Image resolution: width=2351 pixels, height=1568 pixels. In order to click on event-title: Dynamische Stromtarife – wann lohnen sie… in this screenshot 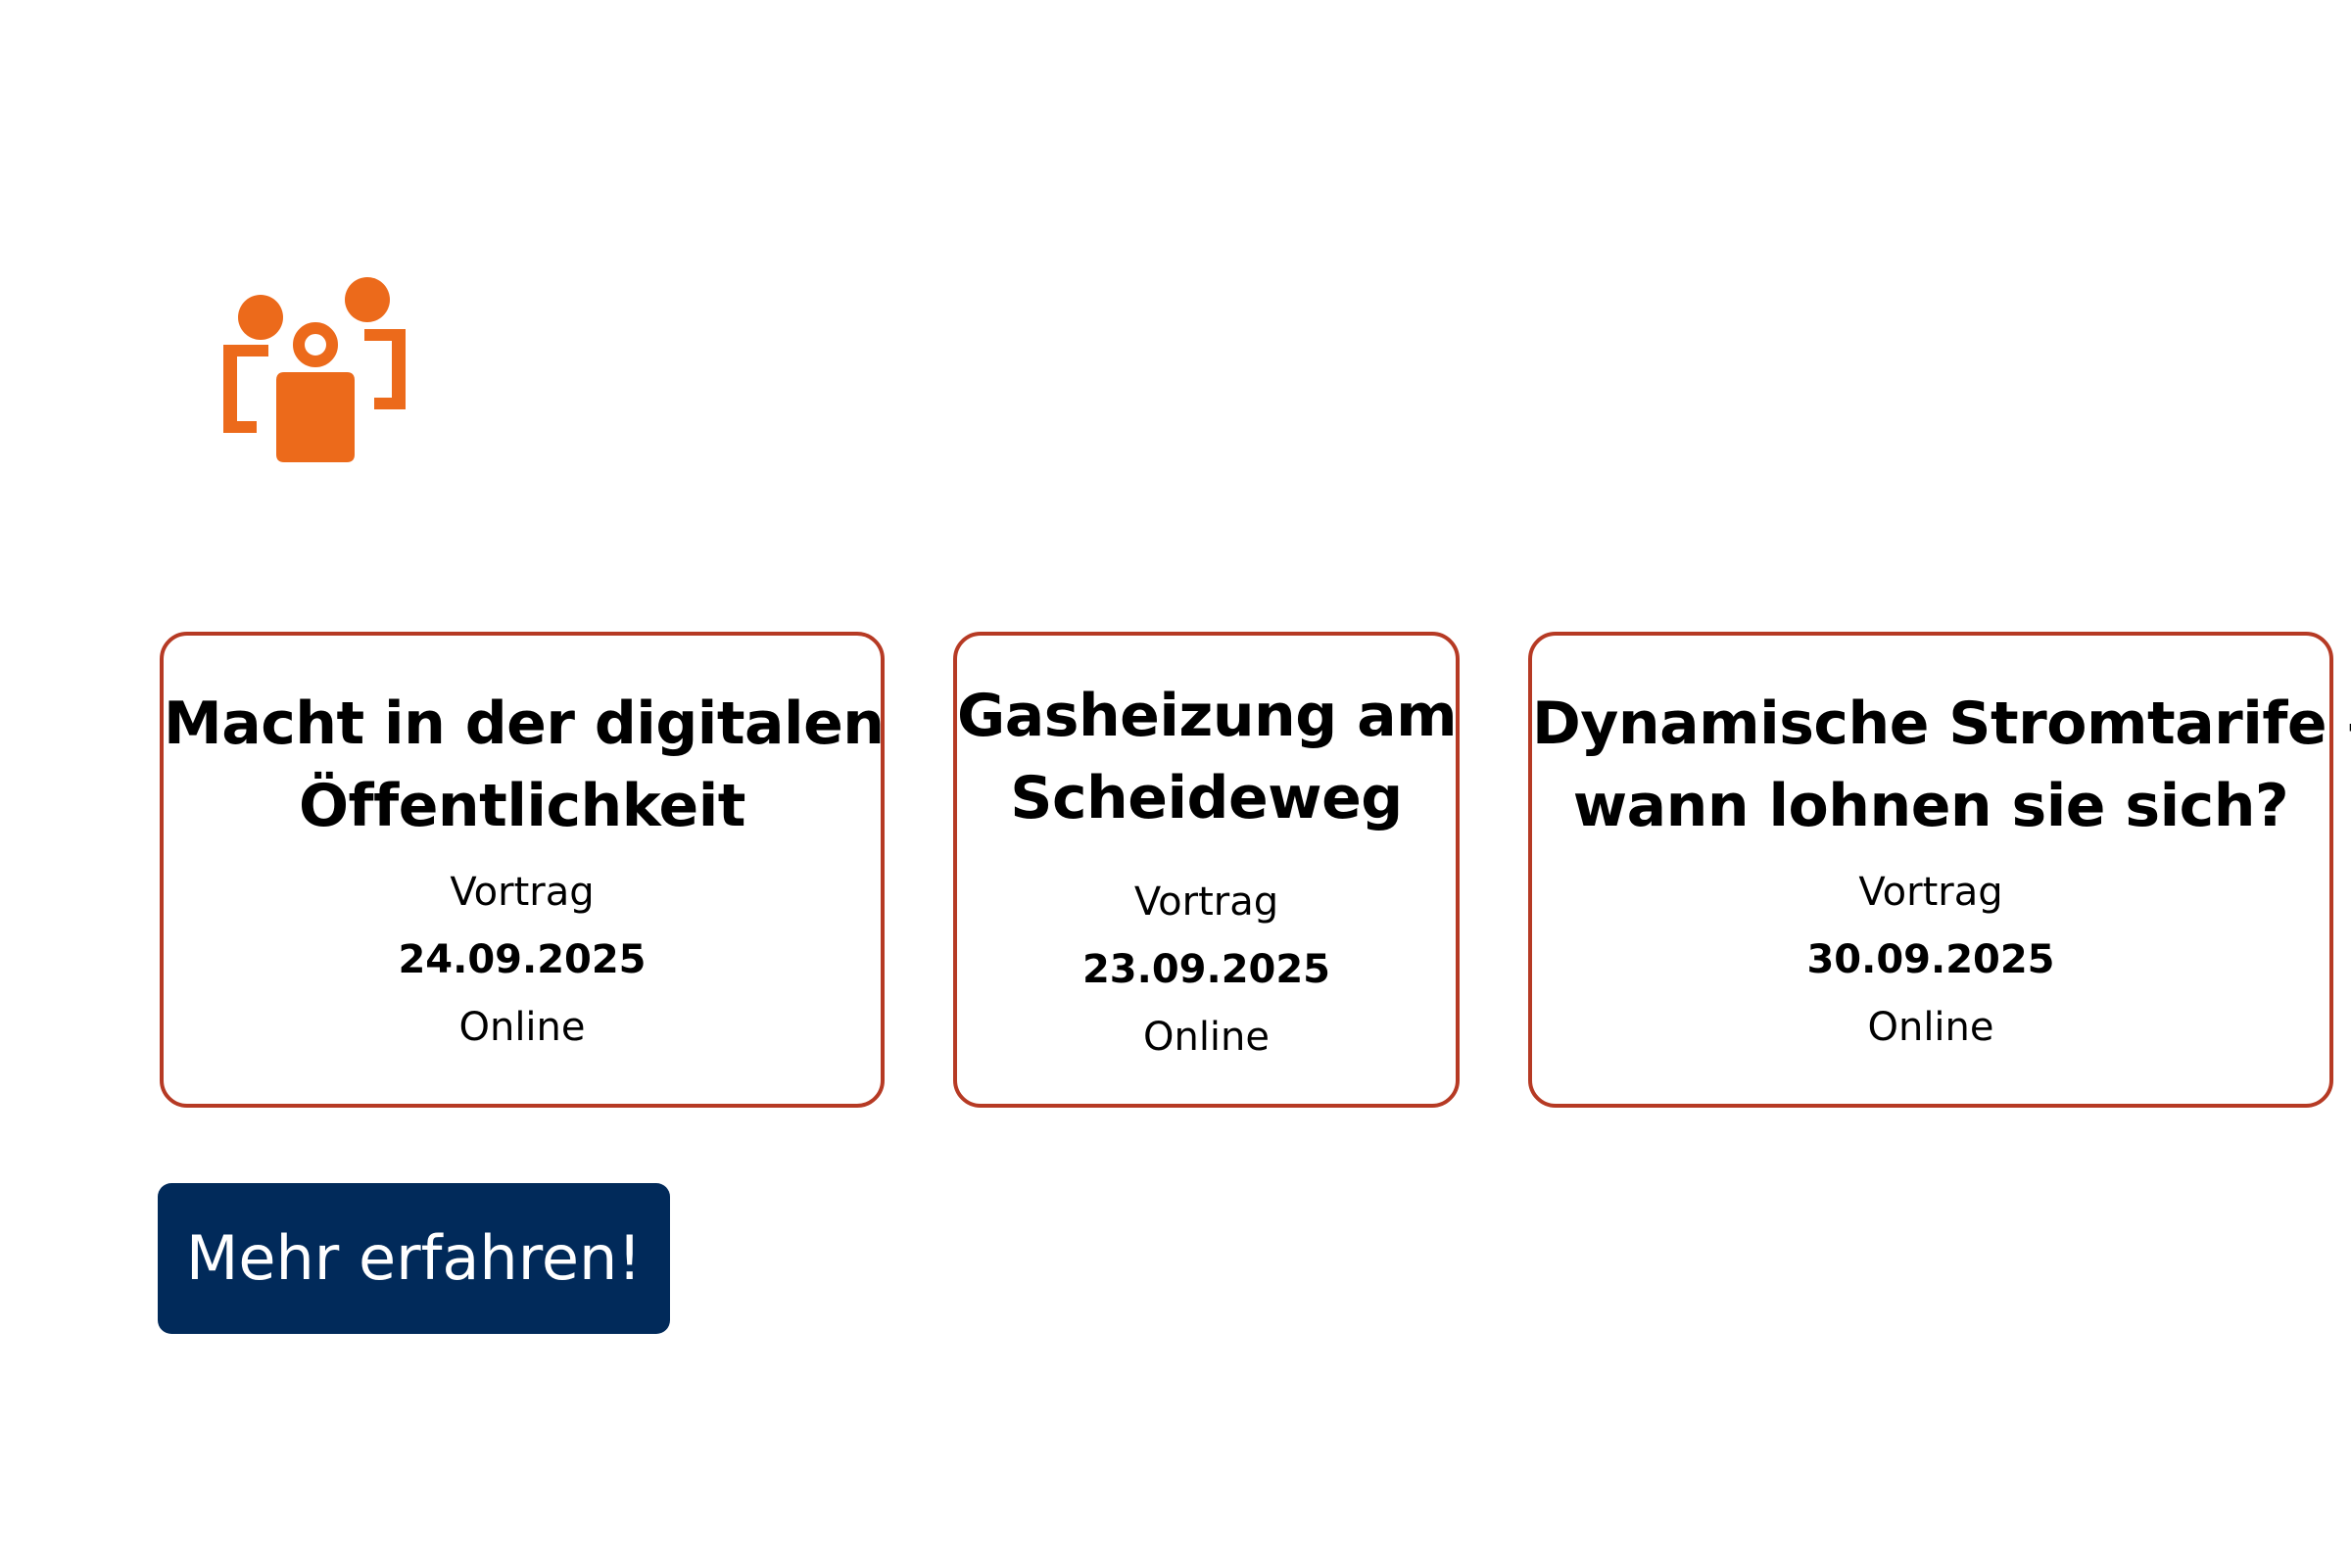, I will do `click(1942, 765)`.